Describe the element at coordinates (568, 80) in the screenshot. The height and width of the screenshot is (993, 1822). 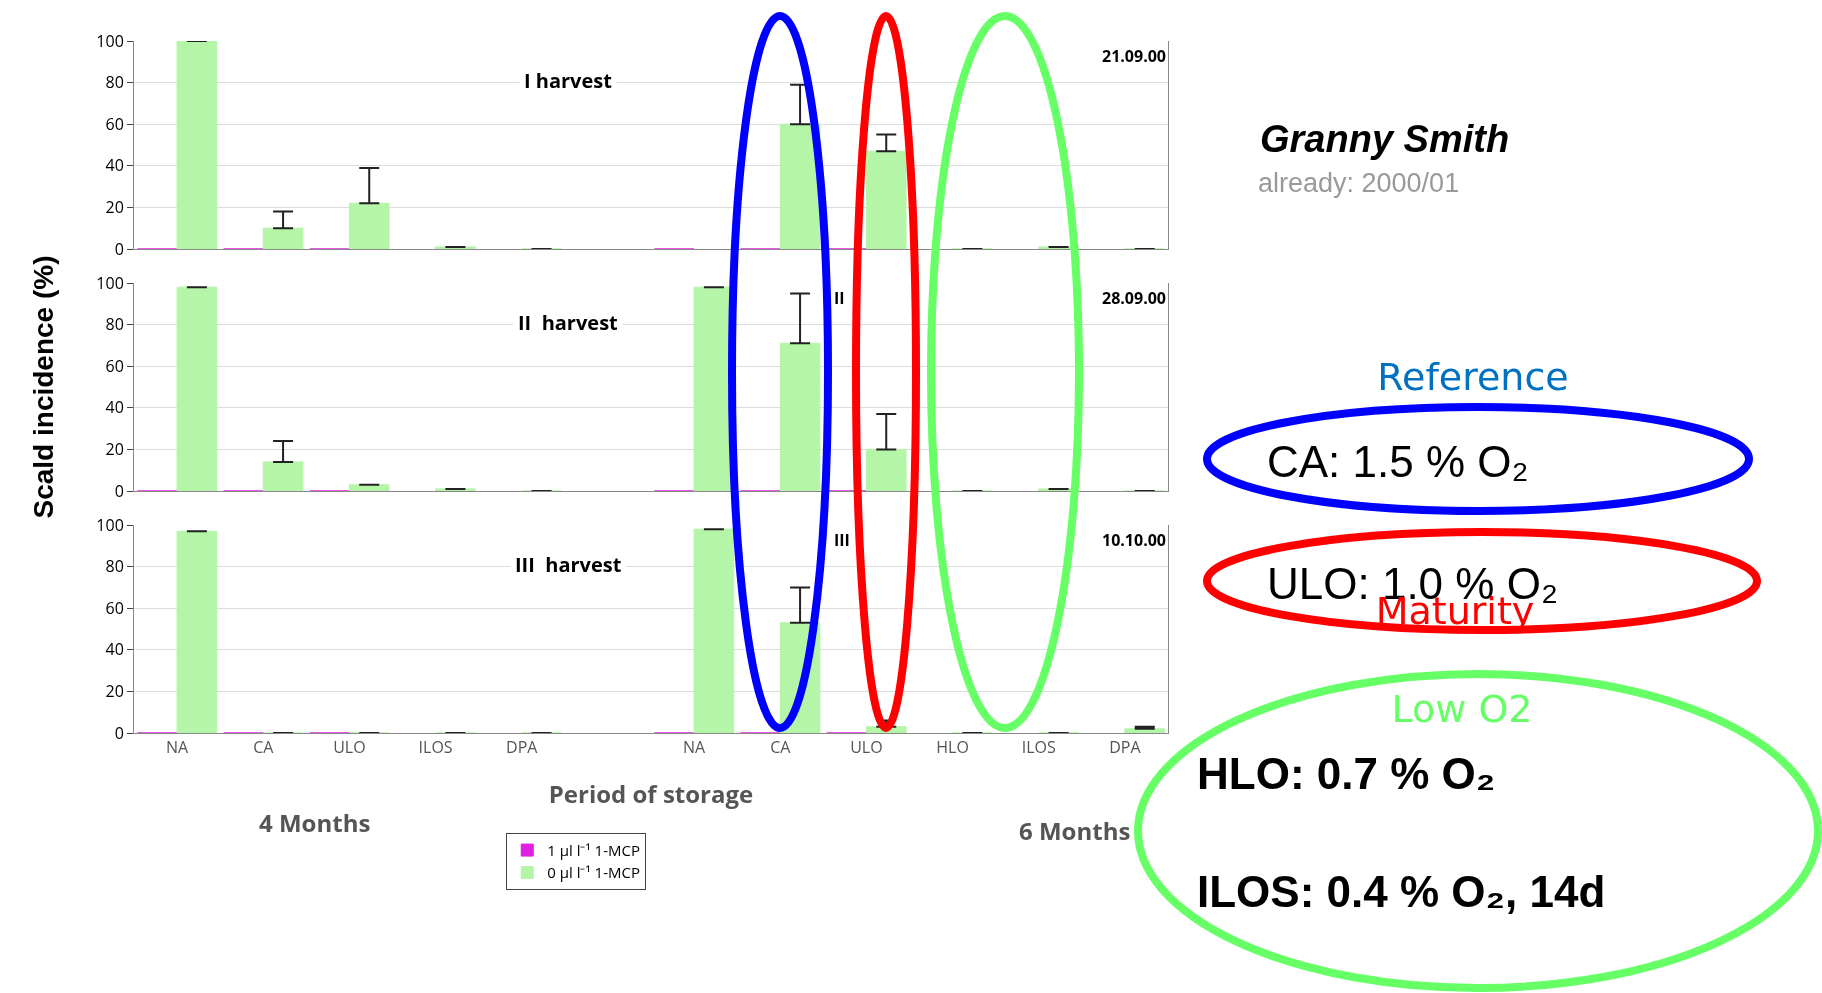
I see `text: I harvest` at that location.